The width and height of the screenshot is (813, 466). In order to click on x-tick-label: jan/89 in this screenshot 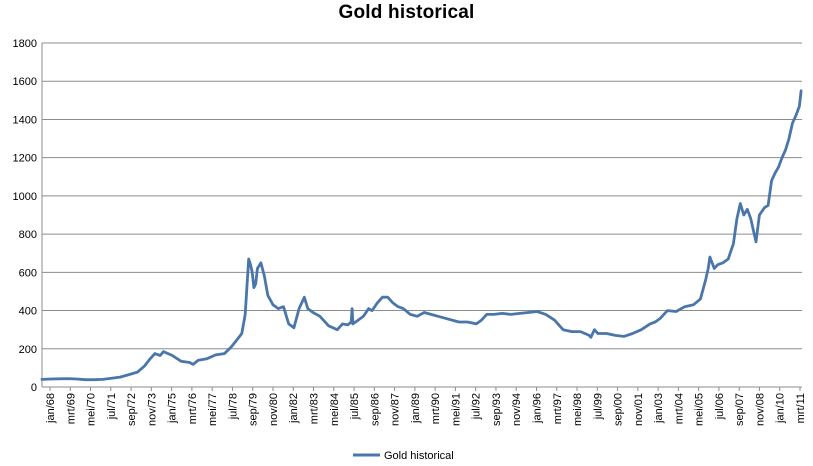, I will do `click(416, 408)`.